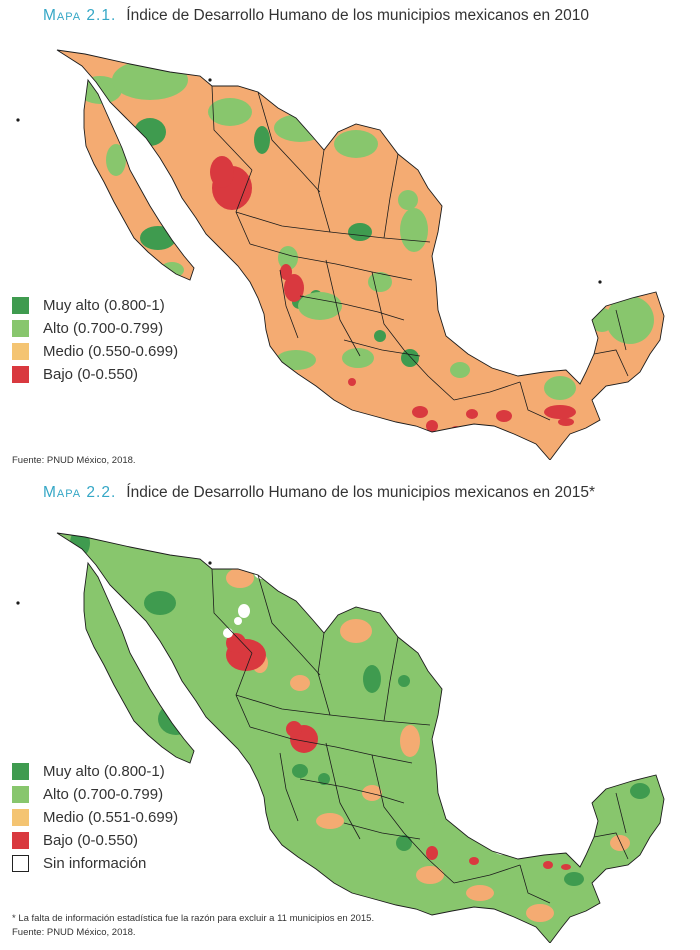  What do you see at coordinates (74, 460) in the screenshot?
I see `source-note-2010: Fuente: PNUD México, 2018.` at bounding box center [74, 460].